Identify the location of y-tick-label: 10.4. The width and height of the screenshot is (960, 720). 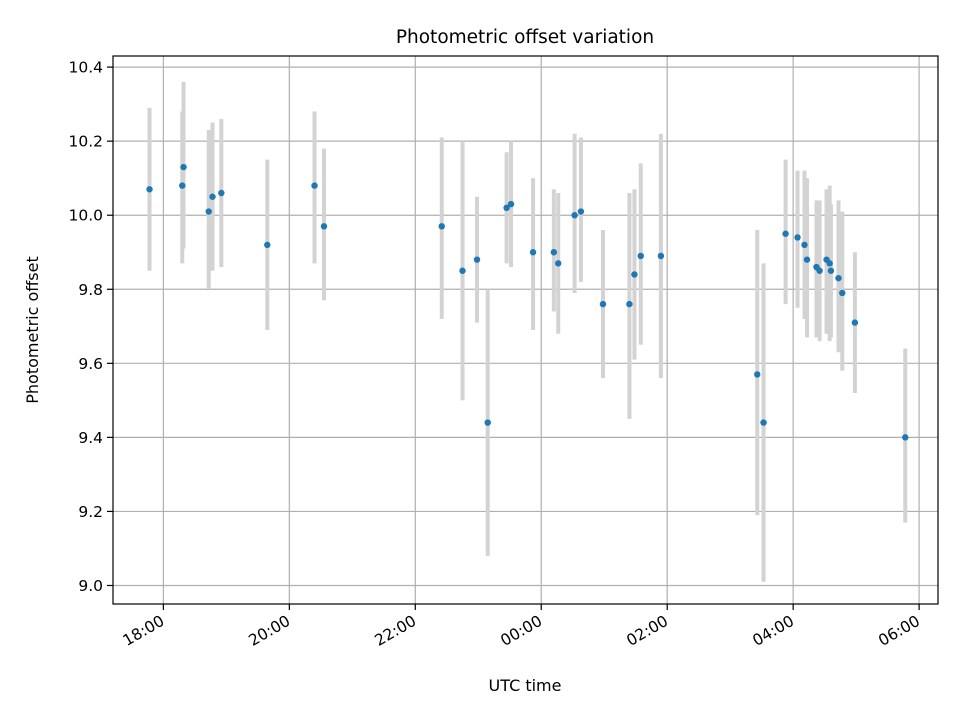
(85, 68).